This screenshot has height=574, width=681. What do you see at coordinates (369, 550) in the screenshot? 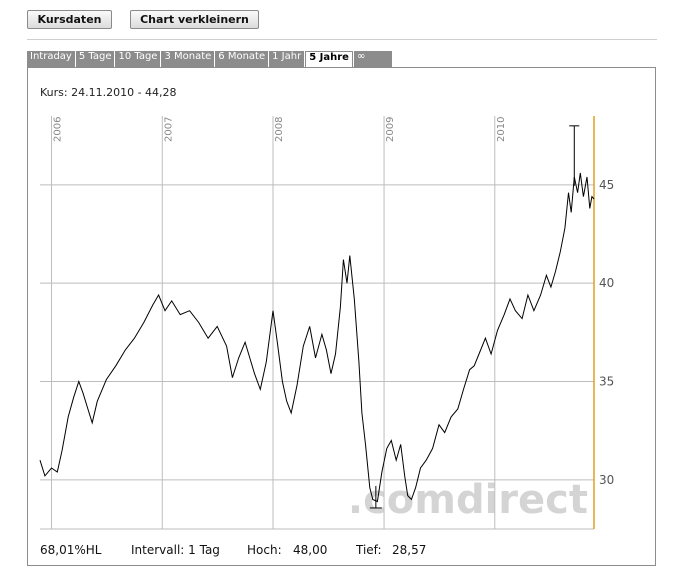
I see `low-label: Tief:` at bounding box center [369, 550].